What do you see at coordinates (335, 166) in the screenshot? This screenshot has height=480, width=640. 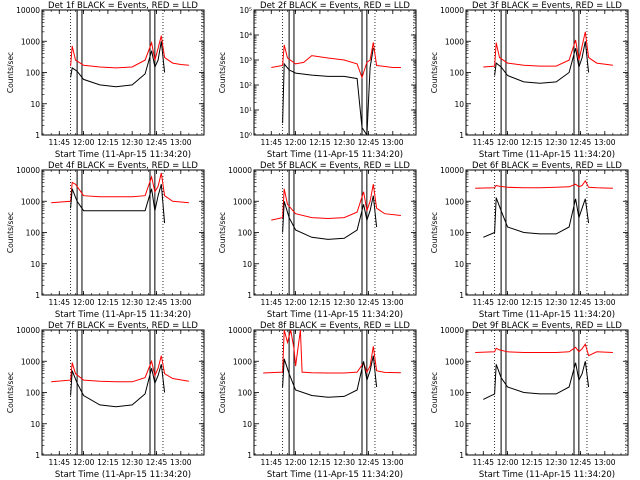 I see `panel-title: Det 5f BLACK = Events, RED = LLD` at bounding box center [335, 166].